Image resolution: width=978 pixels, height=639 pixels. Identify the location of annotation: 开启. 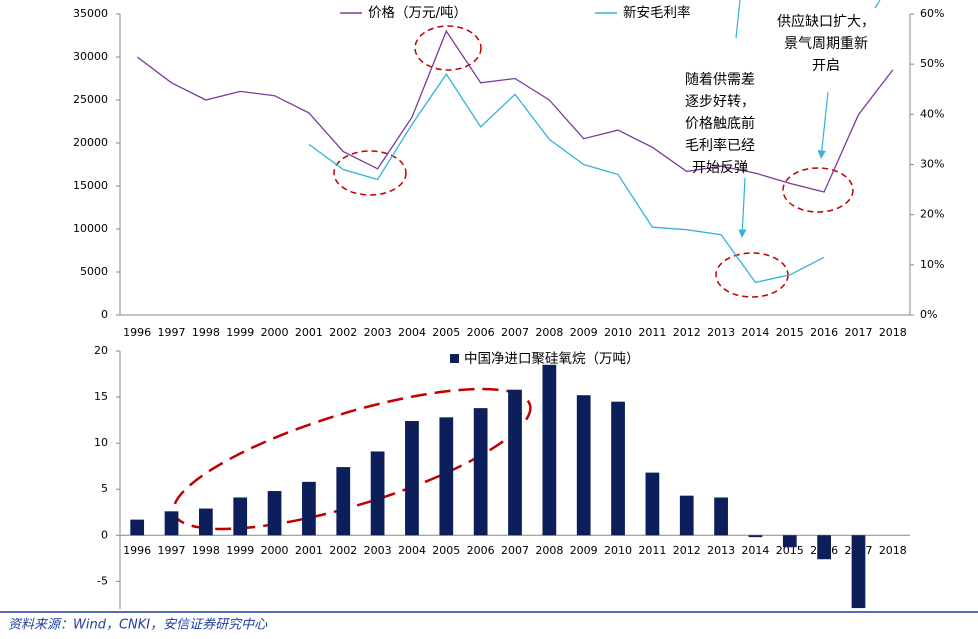
(826, 66).